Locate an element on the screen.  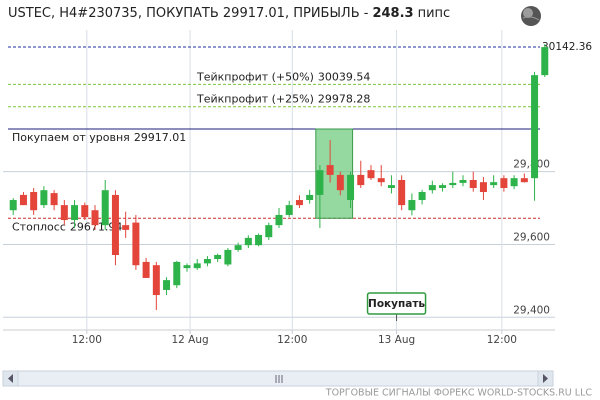
buy-button: Покупать is located at coordinates (396, 303).